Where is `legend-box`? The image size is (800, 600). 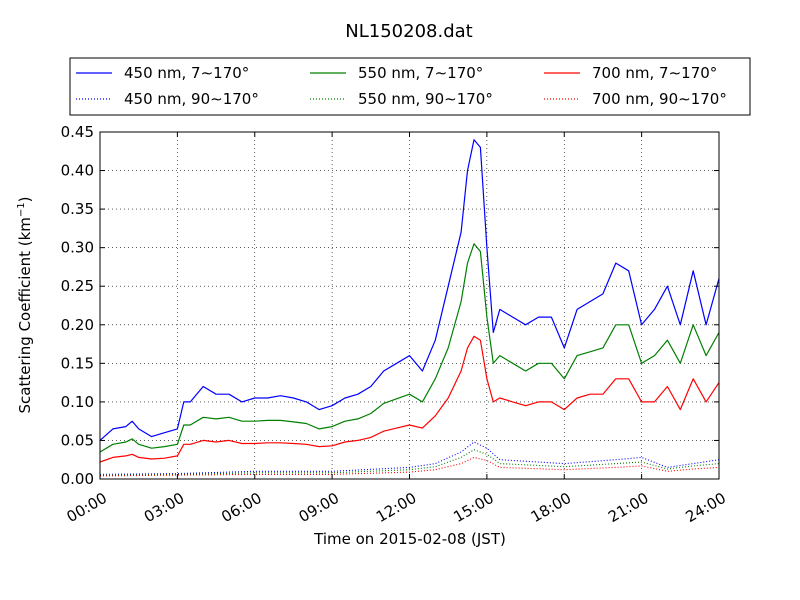 legend-box is located at coordinates (410, 86).